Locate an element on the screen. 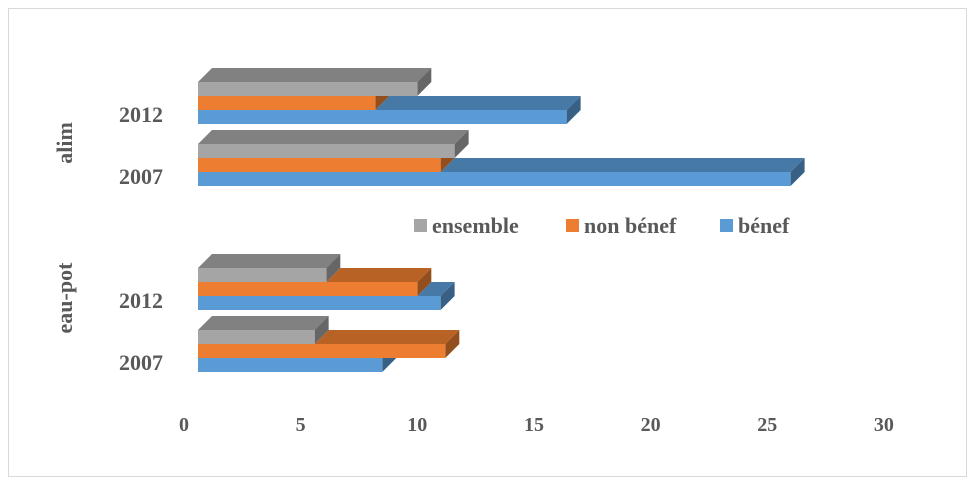 This screenshot has width=977, height=487. category-label-eau-pot-2007: 2007 is located at coordinates (141, 362).